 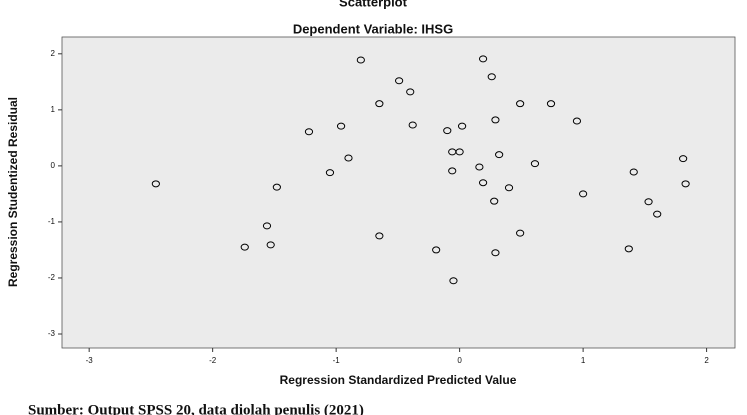 What do you see at coordinates (337, 360) in the screenshot?
I see `x-tick-label: -1` at bounding box center [337, 360].